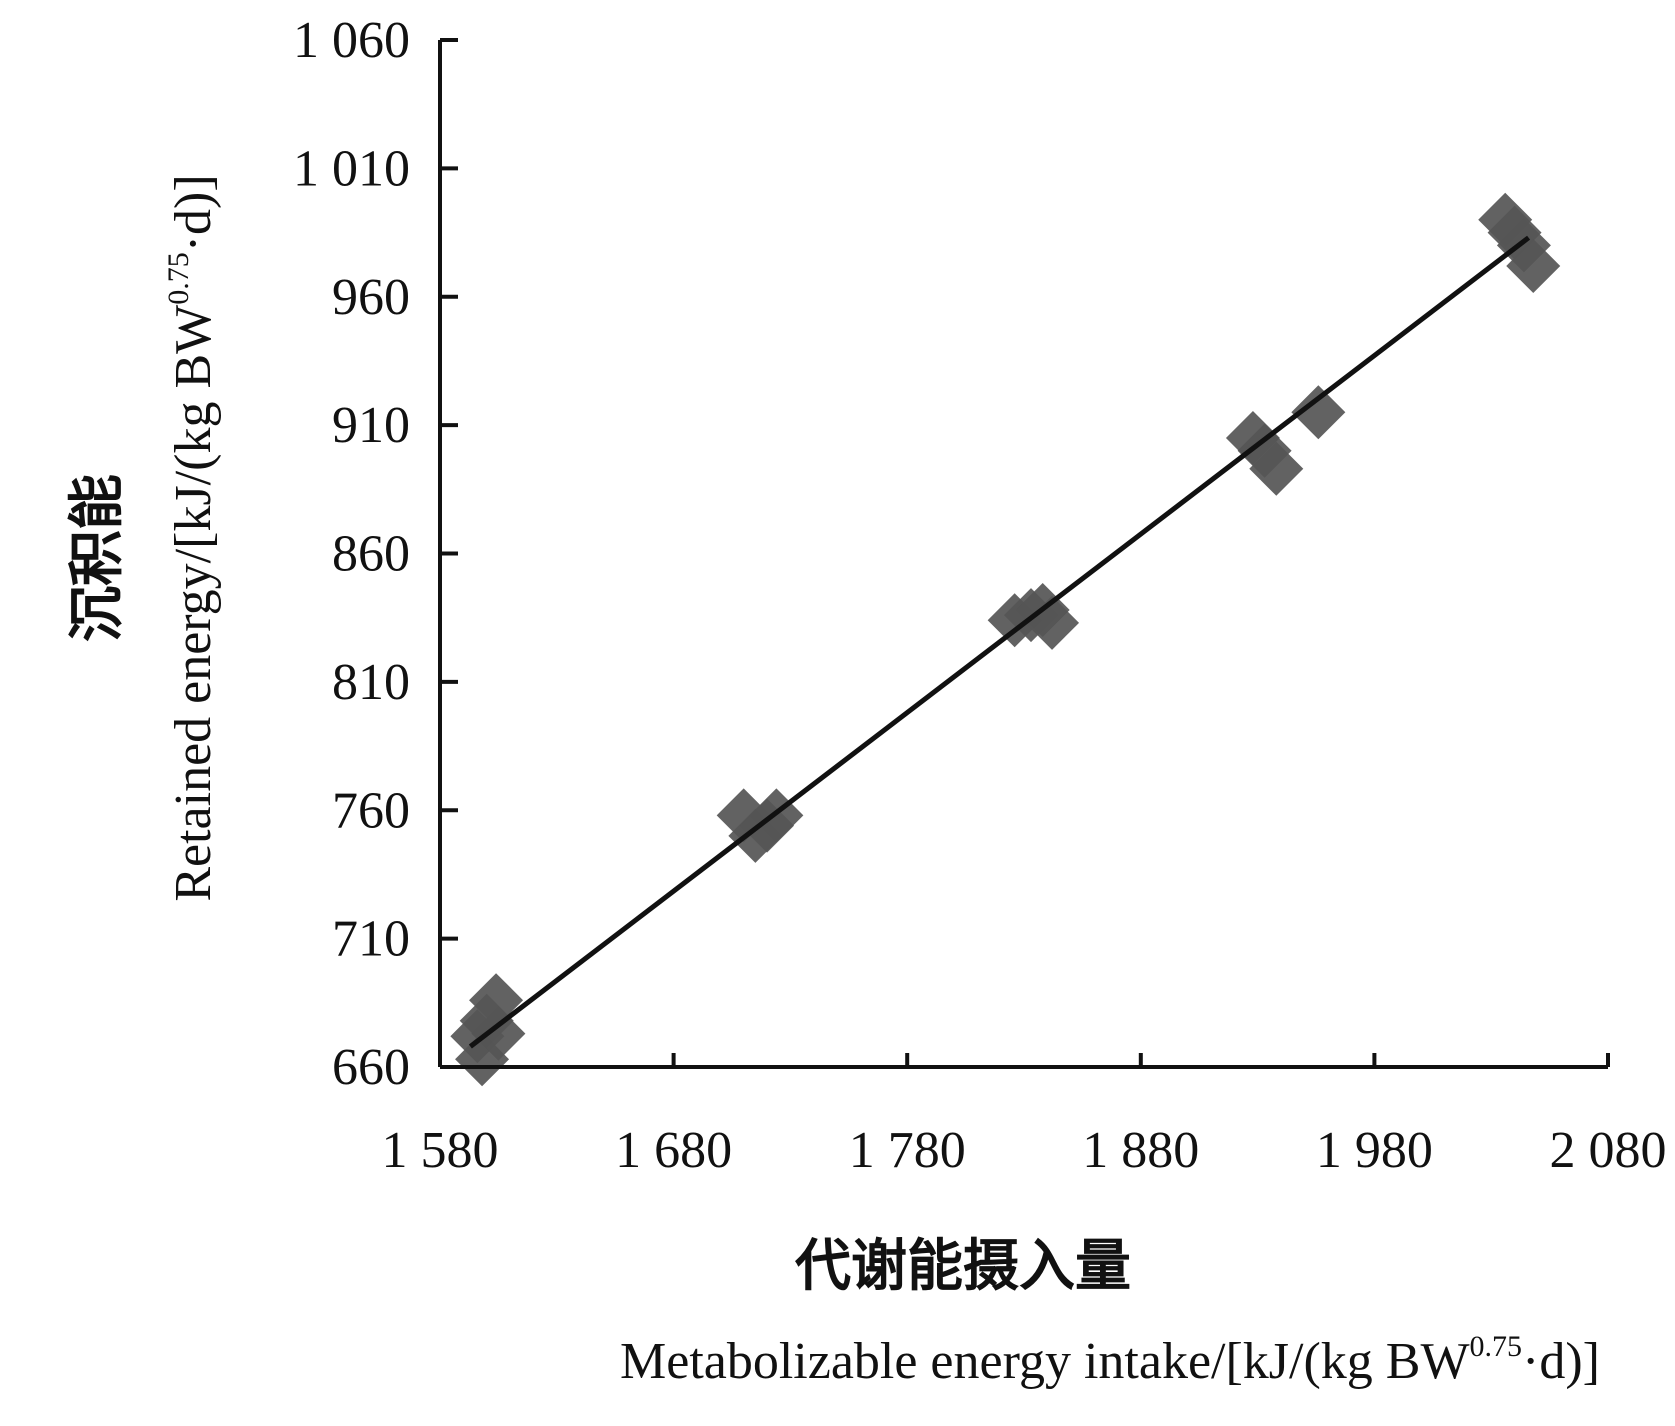 This screenshot has height=1426, width=1675. I want to click on y-axis-title-en: Retained energy/[kJ/(kg BW0.75·d)], so click(192, 537).